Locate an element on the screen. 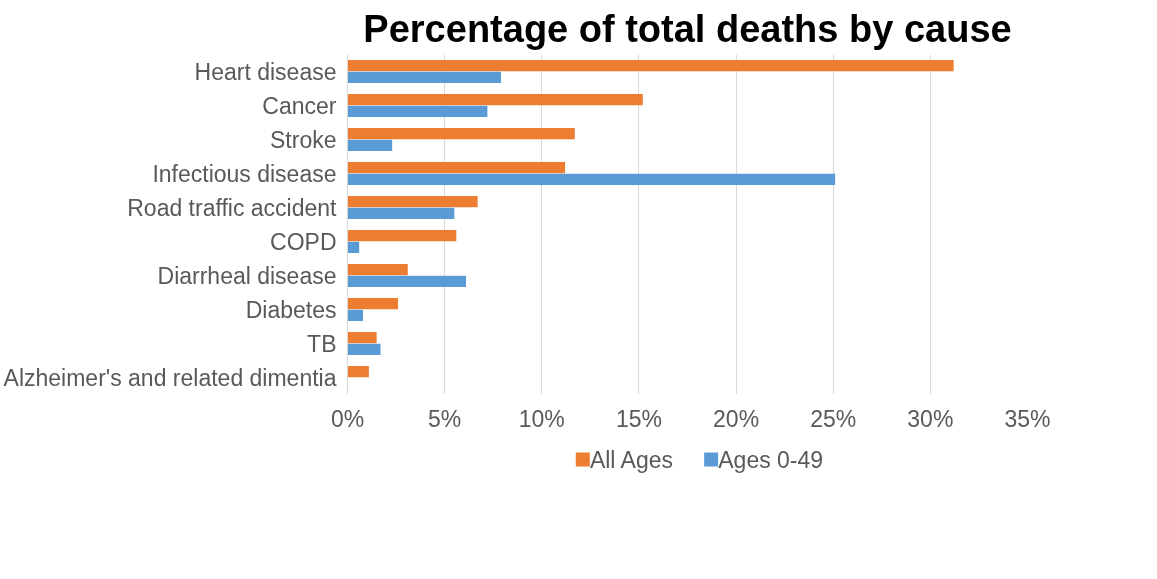 The width and height of the screenshot is (1157, 579). x-tick-label: 30% is located at coordinates (930, 418).